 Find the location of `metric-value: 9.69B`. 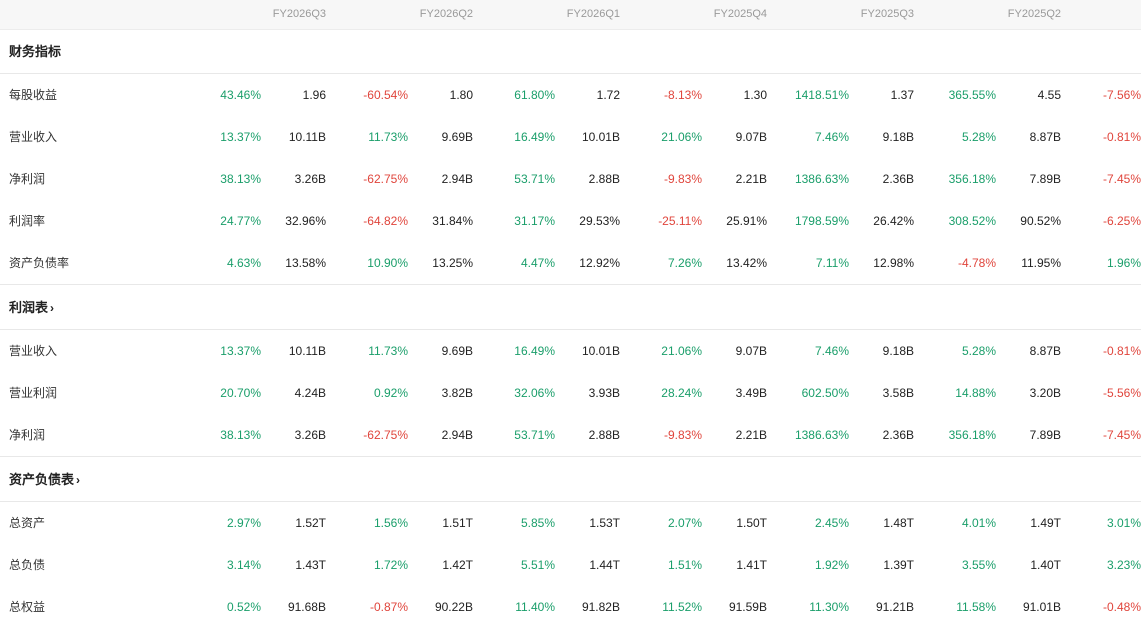

metric-value: 9.69B is located at coordinates (457, 137).